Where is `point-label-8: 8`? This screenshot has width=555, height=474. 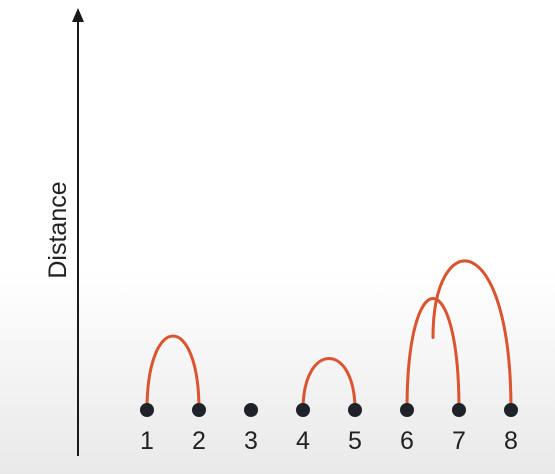
point-label-8: 8 is located at coordinates (511, 441).